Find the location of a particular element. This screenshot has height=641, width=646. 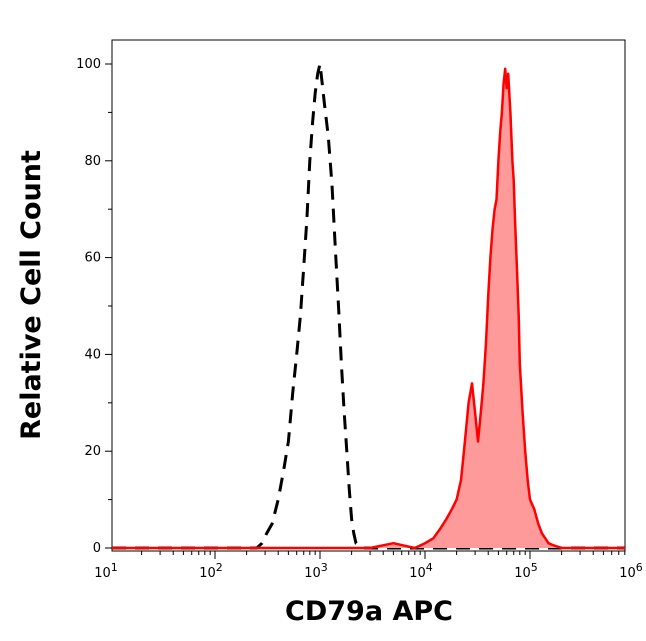

y-axis-title: Relative Cell Count is located at coordinates (31, 295).